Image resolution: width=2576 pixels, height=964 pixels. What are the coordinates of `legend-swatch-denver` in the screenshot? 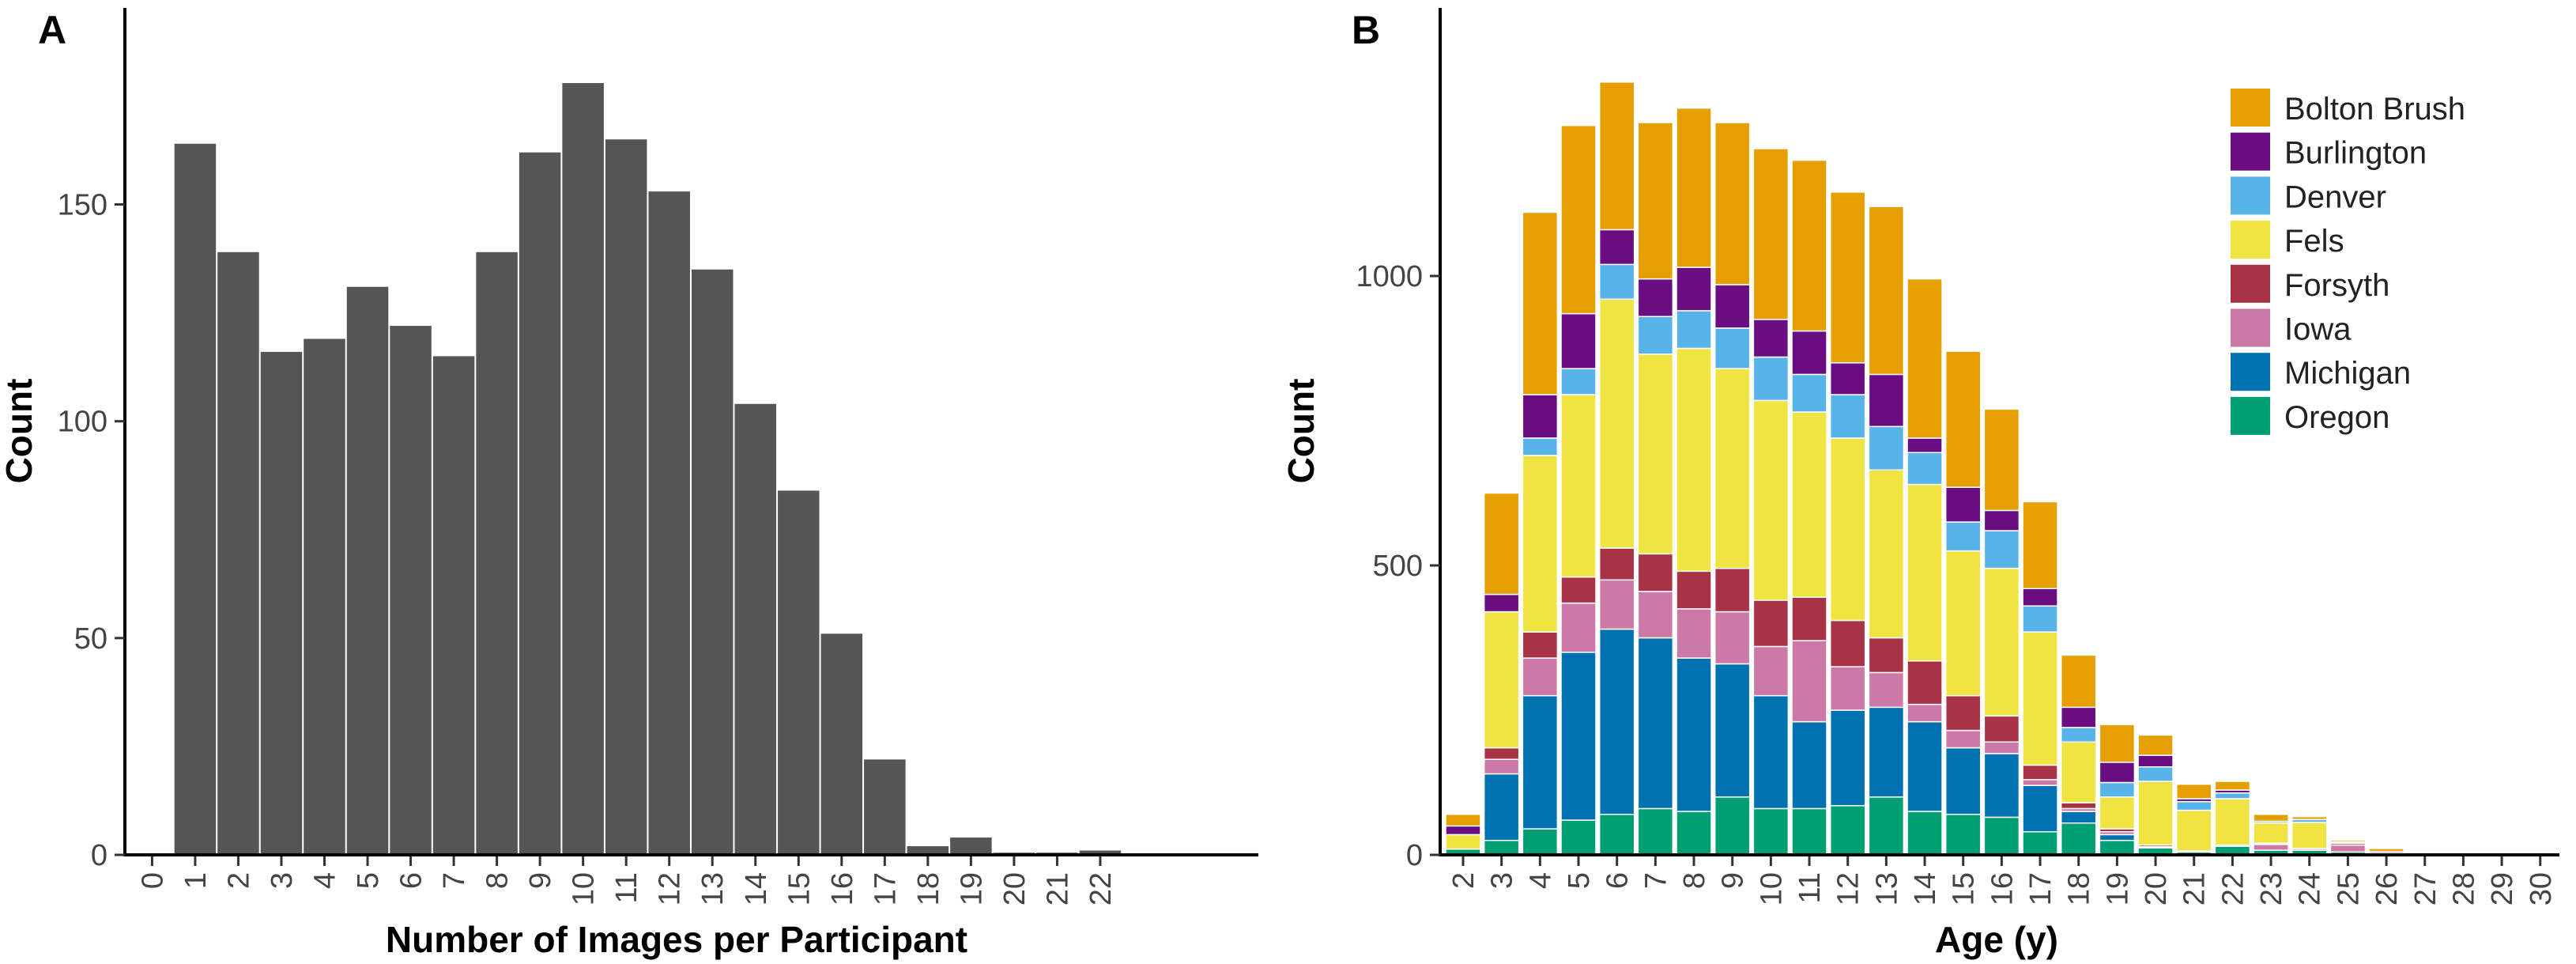 It's located at (2250, 195).